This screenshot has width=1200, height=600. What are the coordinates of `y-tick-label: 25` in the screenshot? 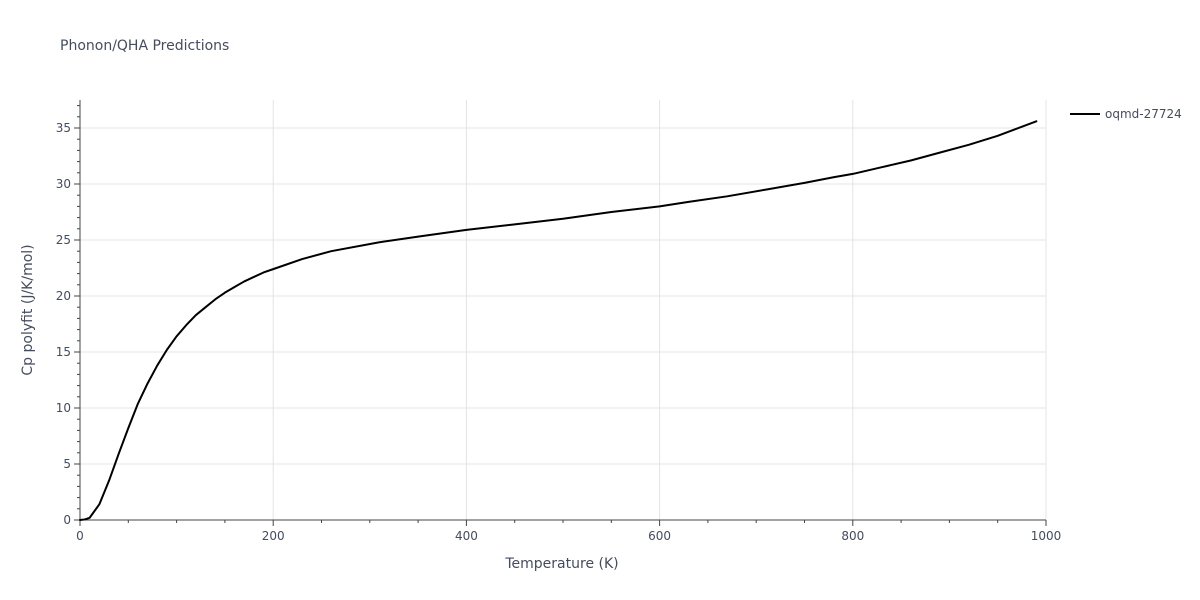 It's located at (63, 240).